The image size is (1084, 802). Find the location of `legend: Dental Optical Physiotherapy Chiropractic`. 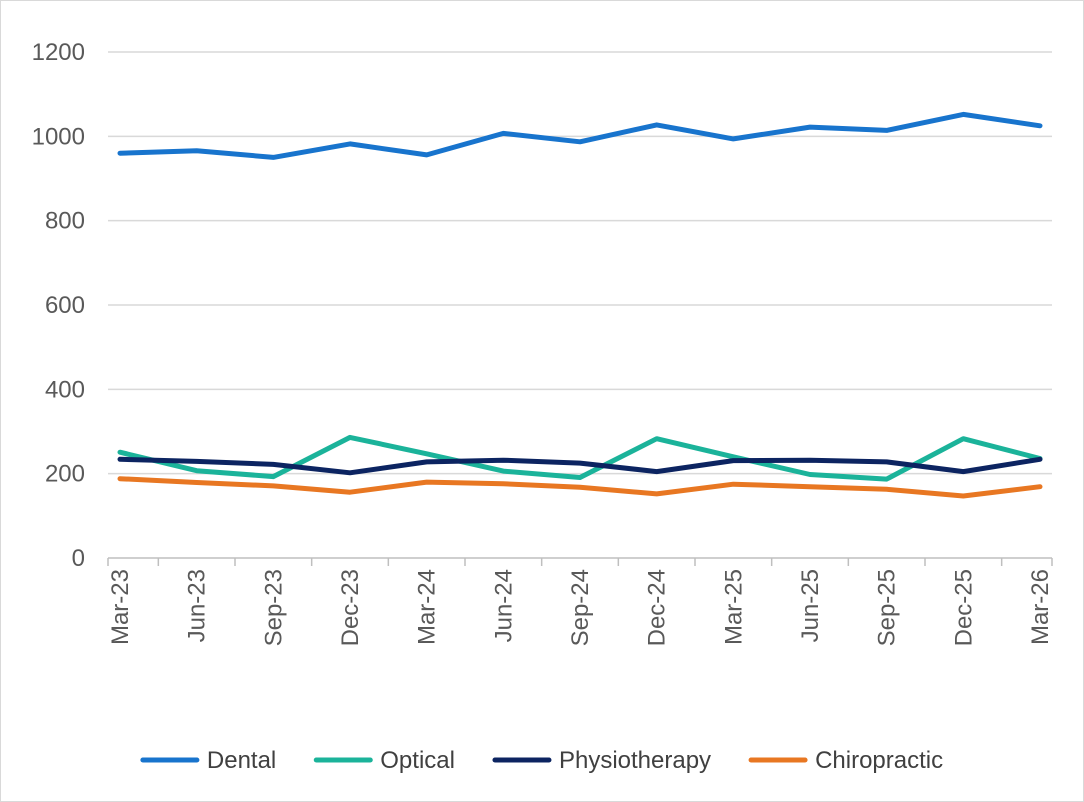

legend: Dental Optical Physiotherapy Chiropractic is located at coordinates (541, 760).